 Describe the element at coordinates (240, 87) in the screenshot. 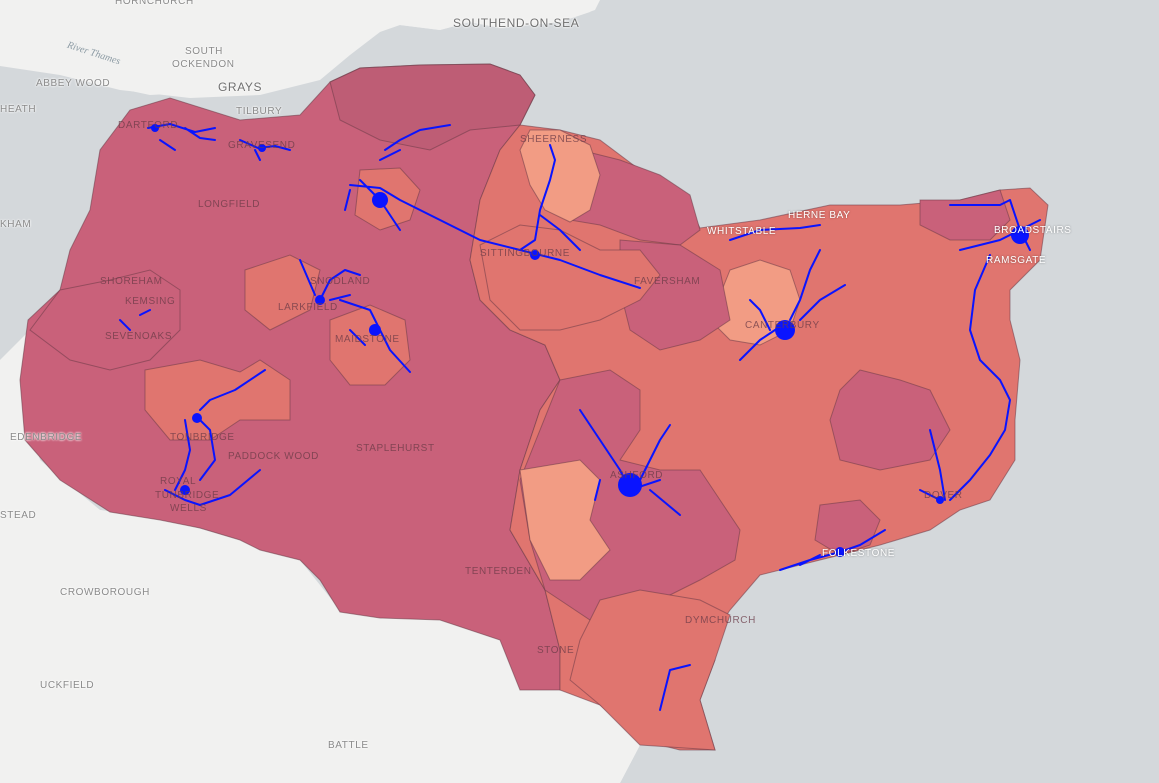

I see `place-label-grays: GRAYS` at that location.